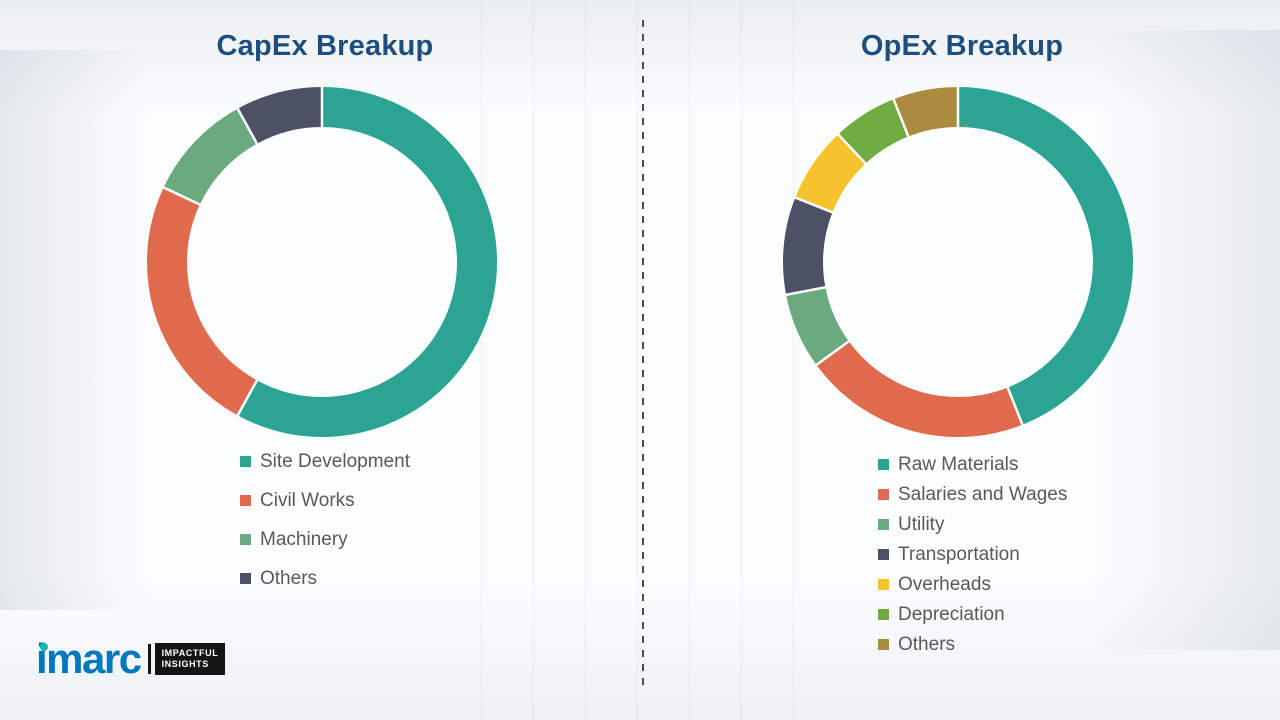  What do you see at coordinates (962, 46) in the screenshot?
I see `opex-title: OpEx Breakup` at bounding box center [962, 46].